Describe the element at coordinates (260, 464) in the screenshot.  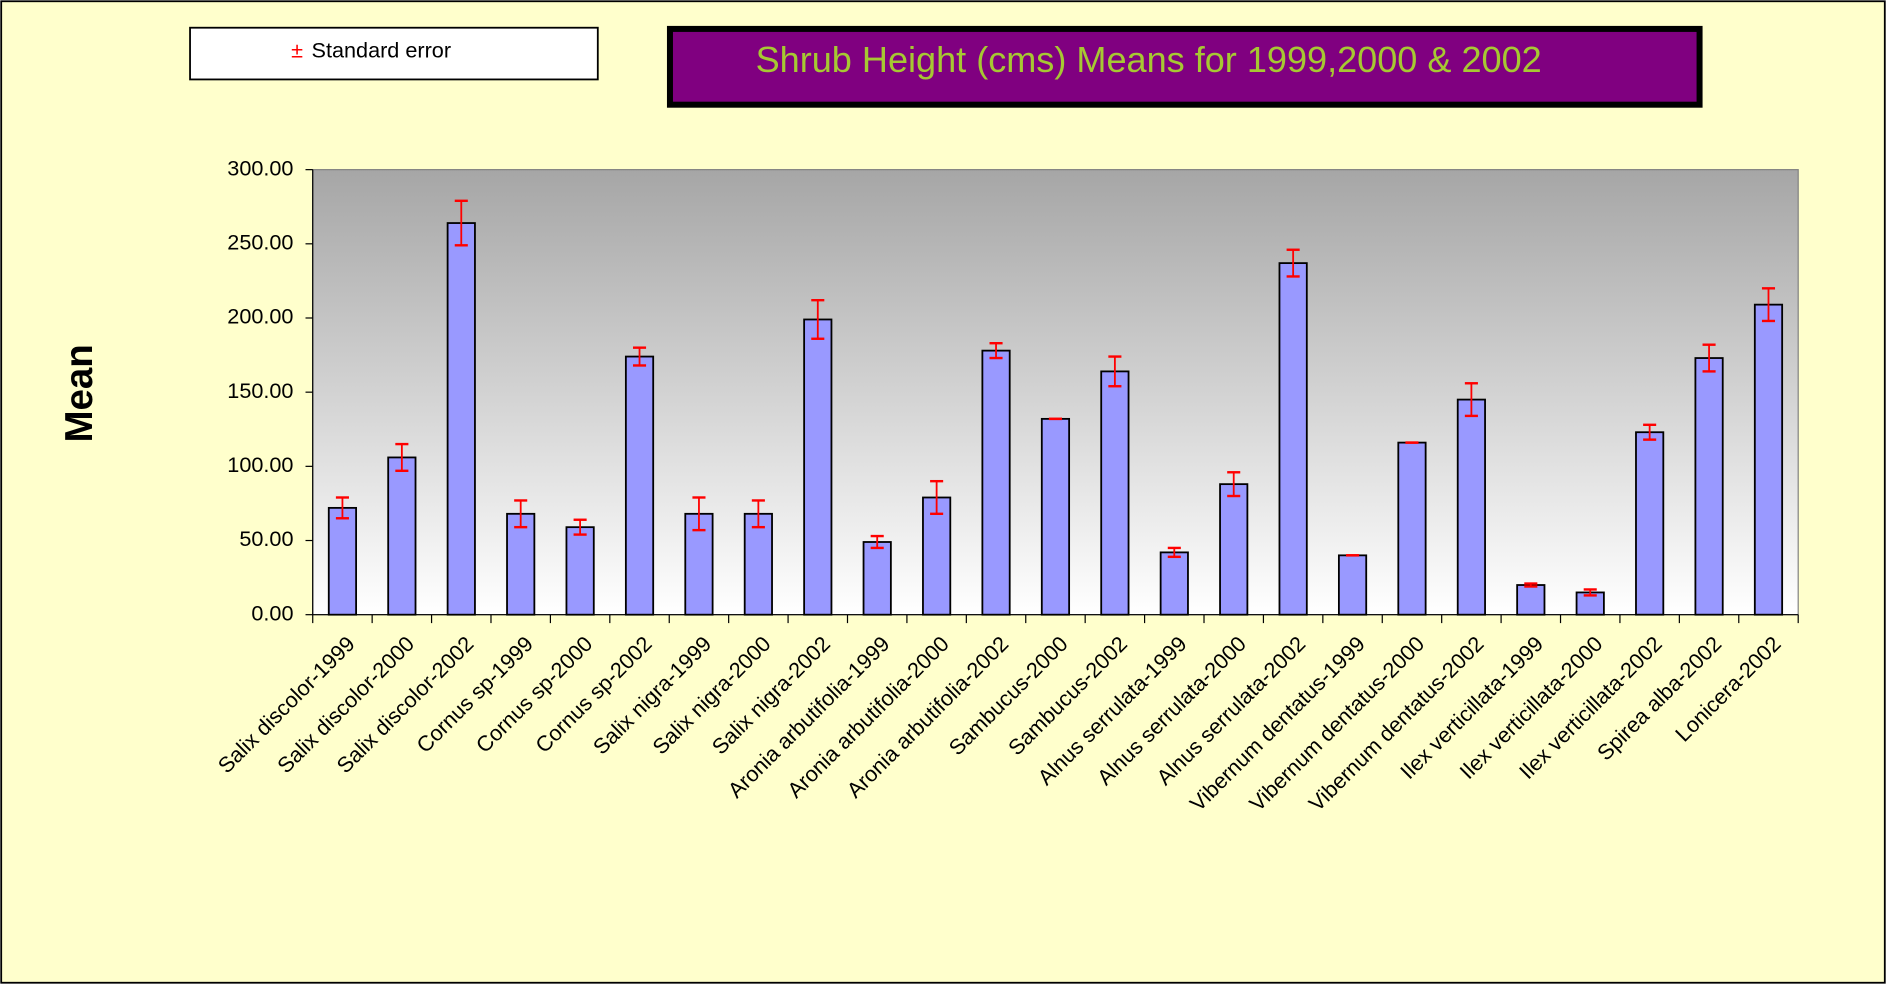
I see `y-tick-label: 100.00` at that location.